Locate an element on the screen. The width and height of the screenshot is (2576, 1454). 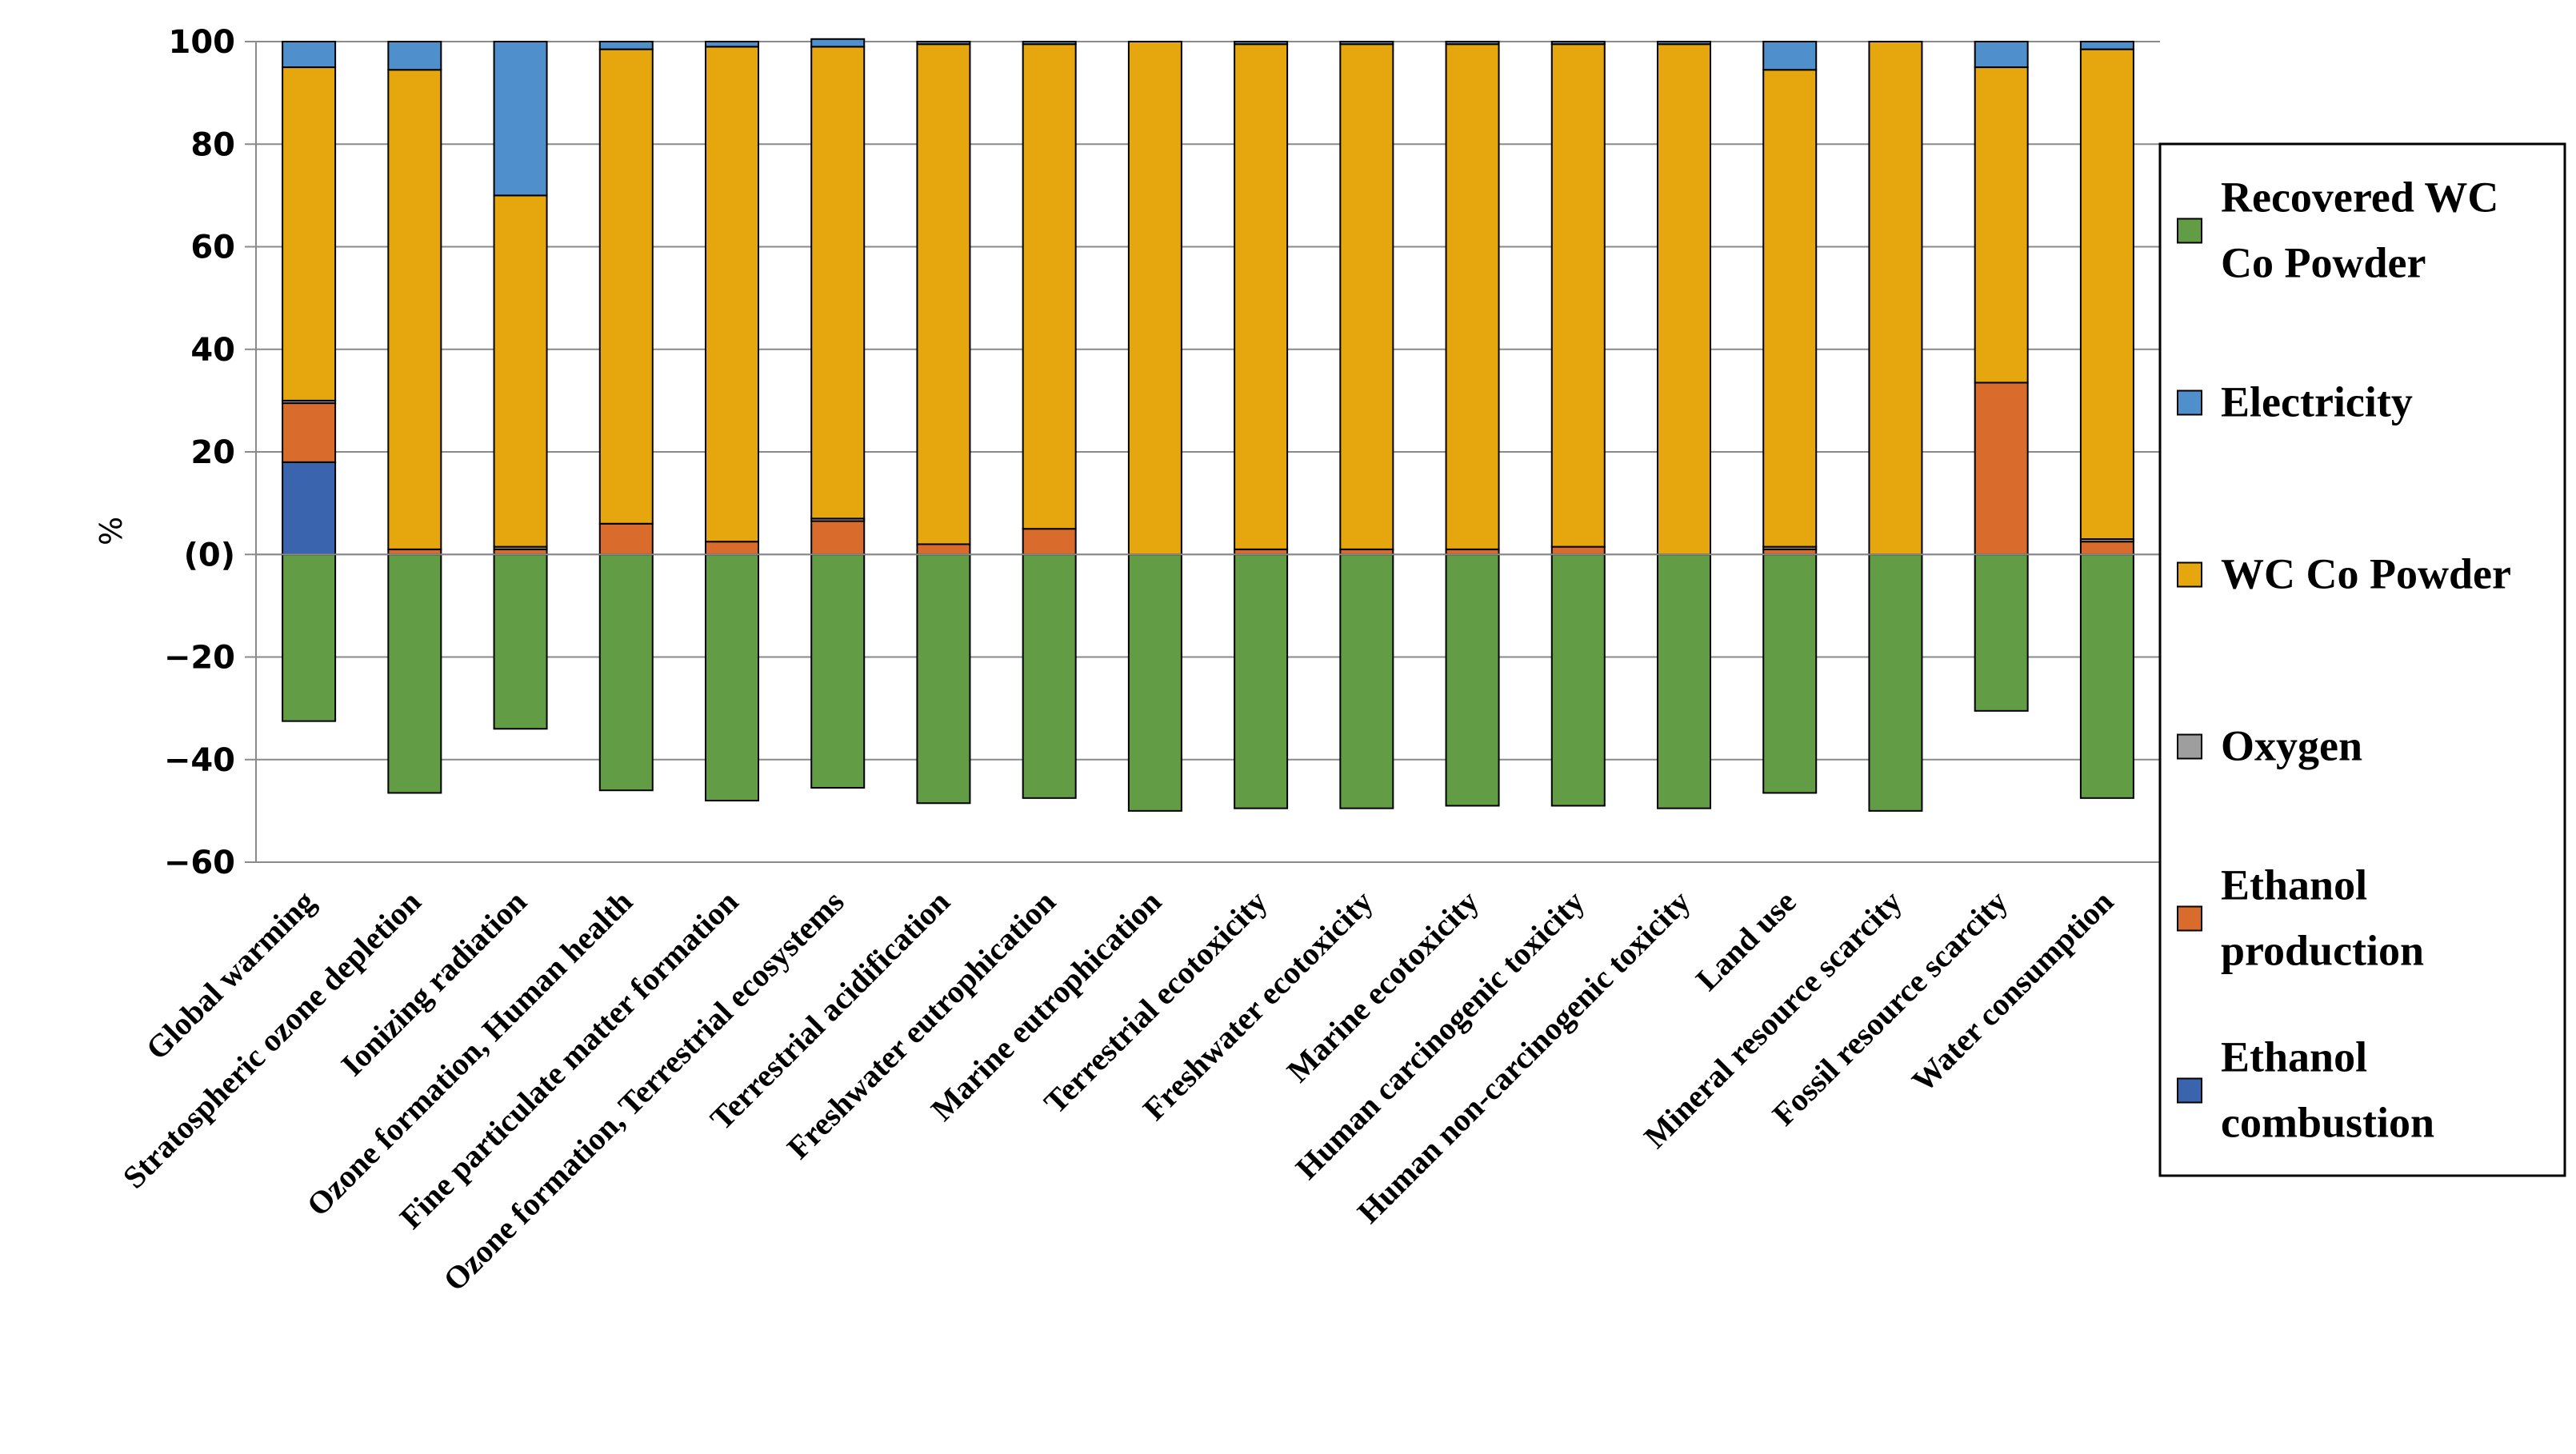
legend-swatch-recovered-wc-co-powder is located at coordinates (2189, 231).